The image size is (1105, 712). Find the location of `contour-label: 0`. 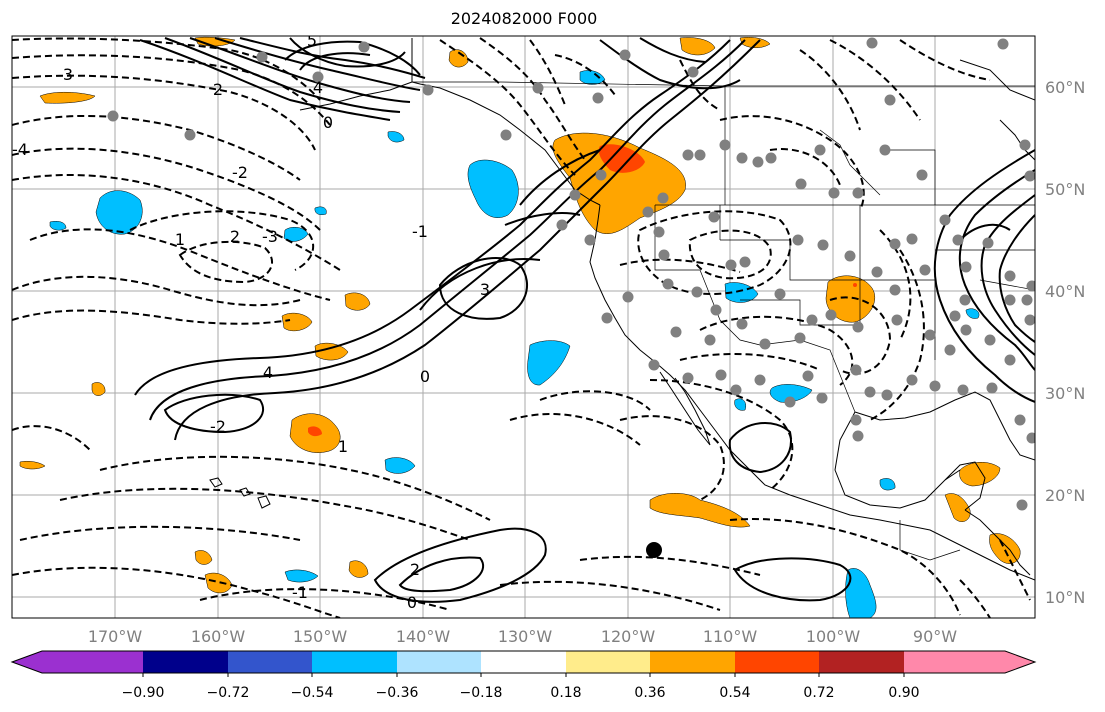

contour-label: 0 is located at coordinates (412, 602).